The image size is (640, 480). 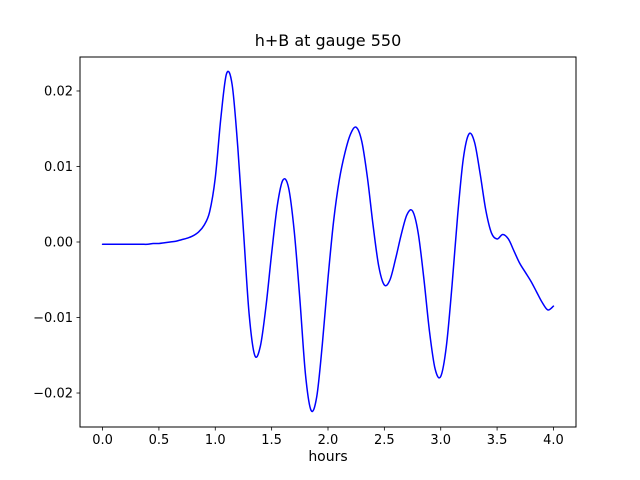 What do you see at coordinates (215, 440) in the screenshot?
I see `x-tick-label: 1.0` at bounding box center [215, 440].